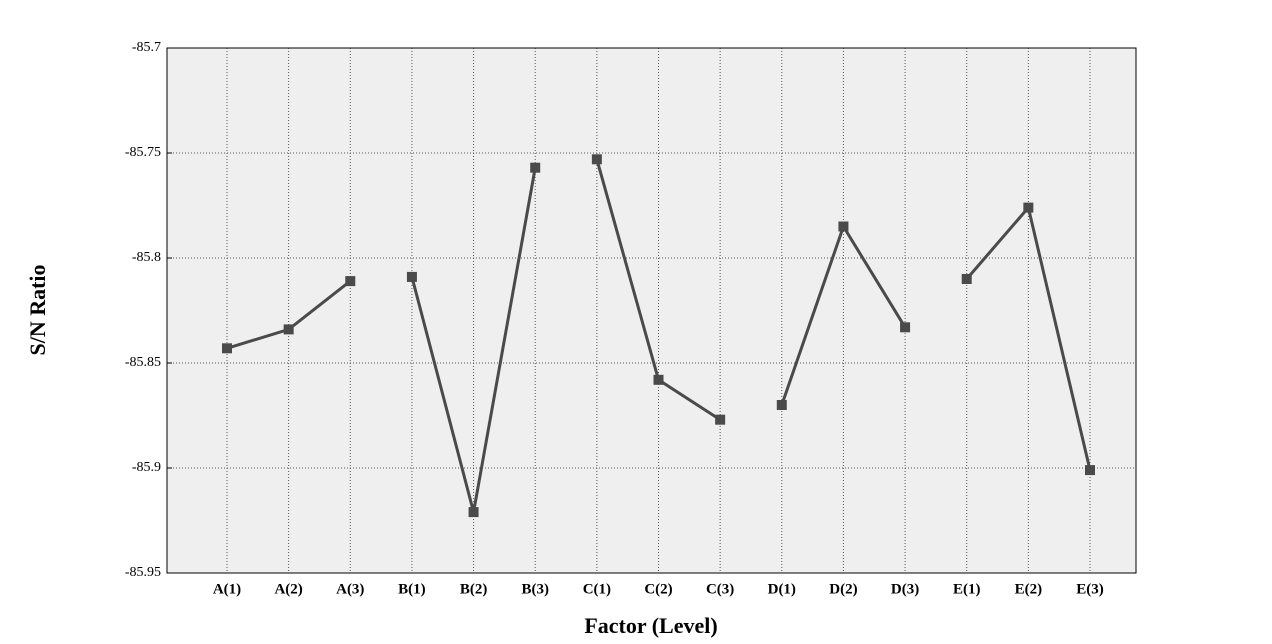 The height and width of the screenshot is (644, 1272). Describe the element at coordinates (146, 467) in the screenshot. I see `y-tick-label: -85.9` at that location.